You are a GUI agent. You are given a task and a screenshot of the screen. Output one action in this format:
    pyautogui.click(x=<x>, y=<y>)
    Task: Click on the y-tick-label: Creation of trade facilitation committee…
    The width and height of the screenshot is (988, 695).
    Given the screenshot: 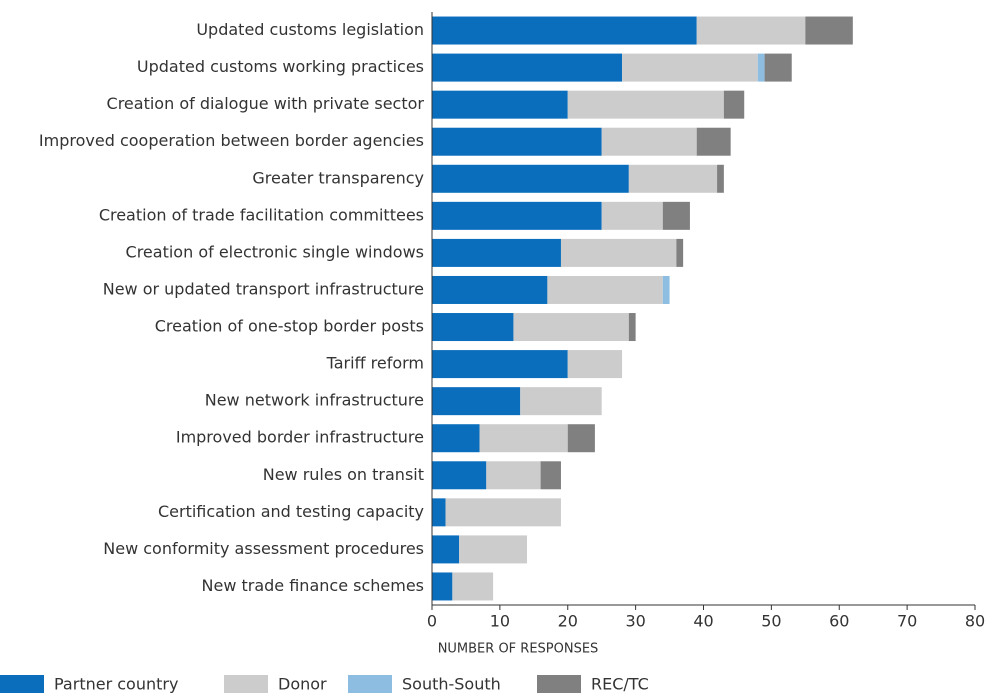 What is the action you would take?
    pyautogui.click(x=261, y=214)
    